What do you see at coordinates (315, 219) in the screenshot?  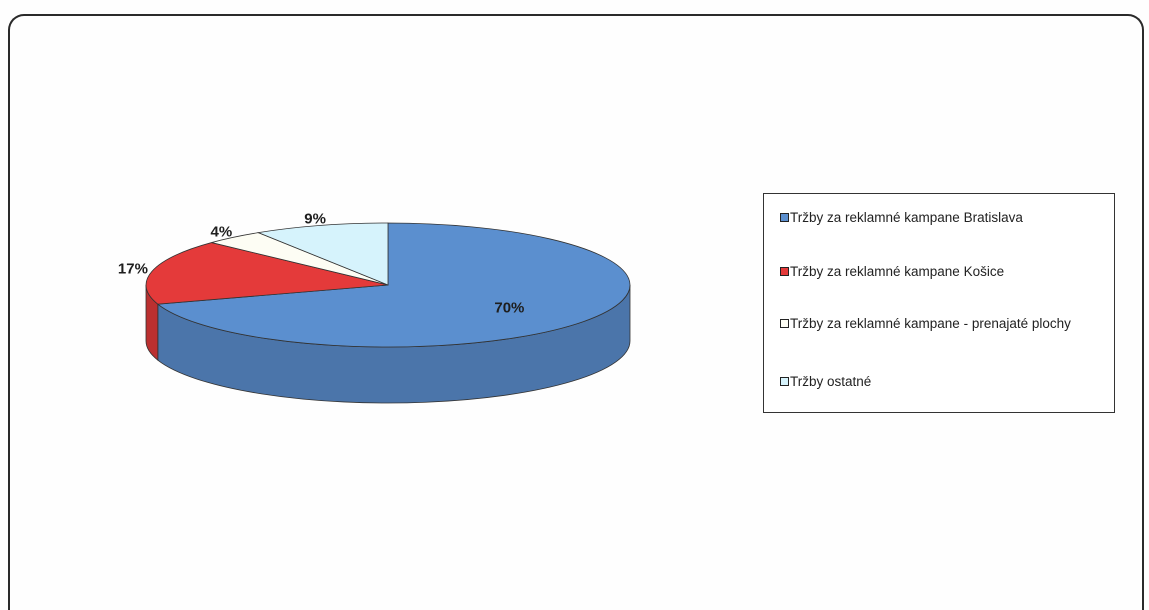 I see `pie-label-3: 9%` at bounding box center [315, 219].